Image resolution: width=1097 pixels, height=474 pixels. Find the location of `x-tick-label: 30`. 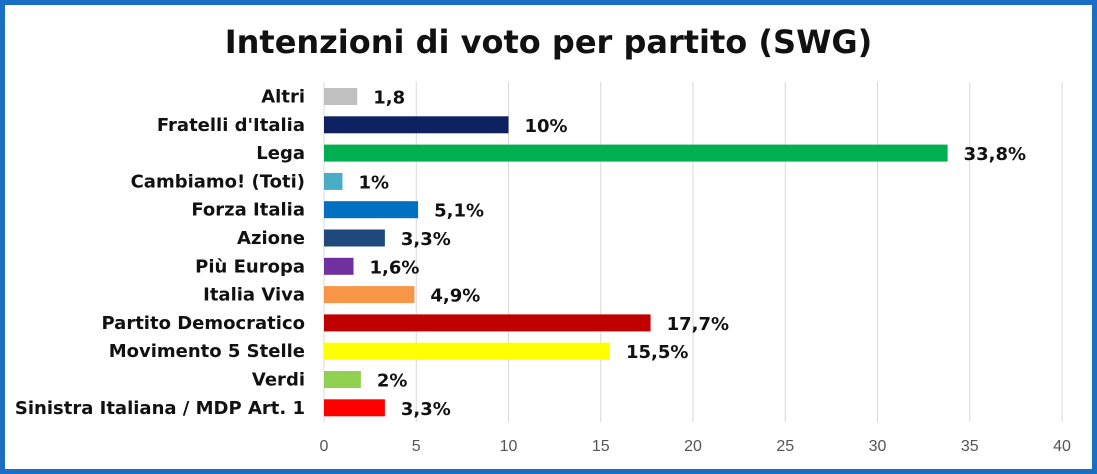

x-tick-label: 30 is located at coordinates (878, 446).